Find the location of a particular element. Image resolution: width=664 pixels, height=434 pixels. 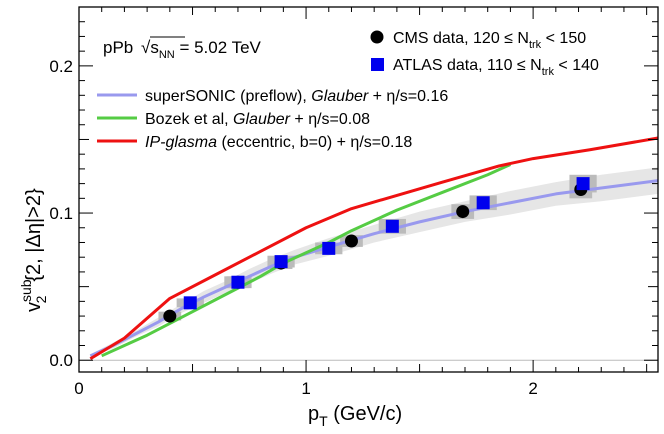

system-energy-label: pPb √sNN = 5.02 TeV is located at coordinates (182, 49).